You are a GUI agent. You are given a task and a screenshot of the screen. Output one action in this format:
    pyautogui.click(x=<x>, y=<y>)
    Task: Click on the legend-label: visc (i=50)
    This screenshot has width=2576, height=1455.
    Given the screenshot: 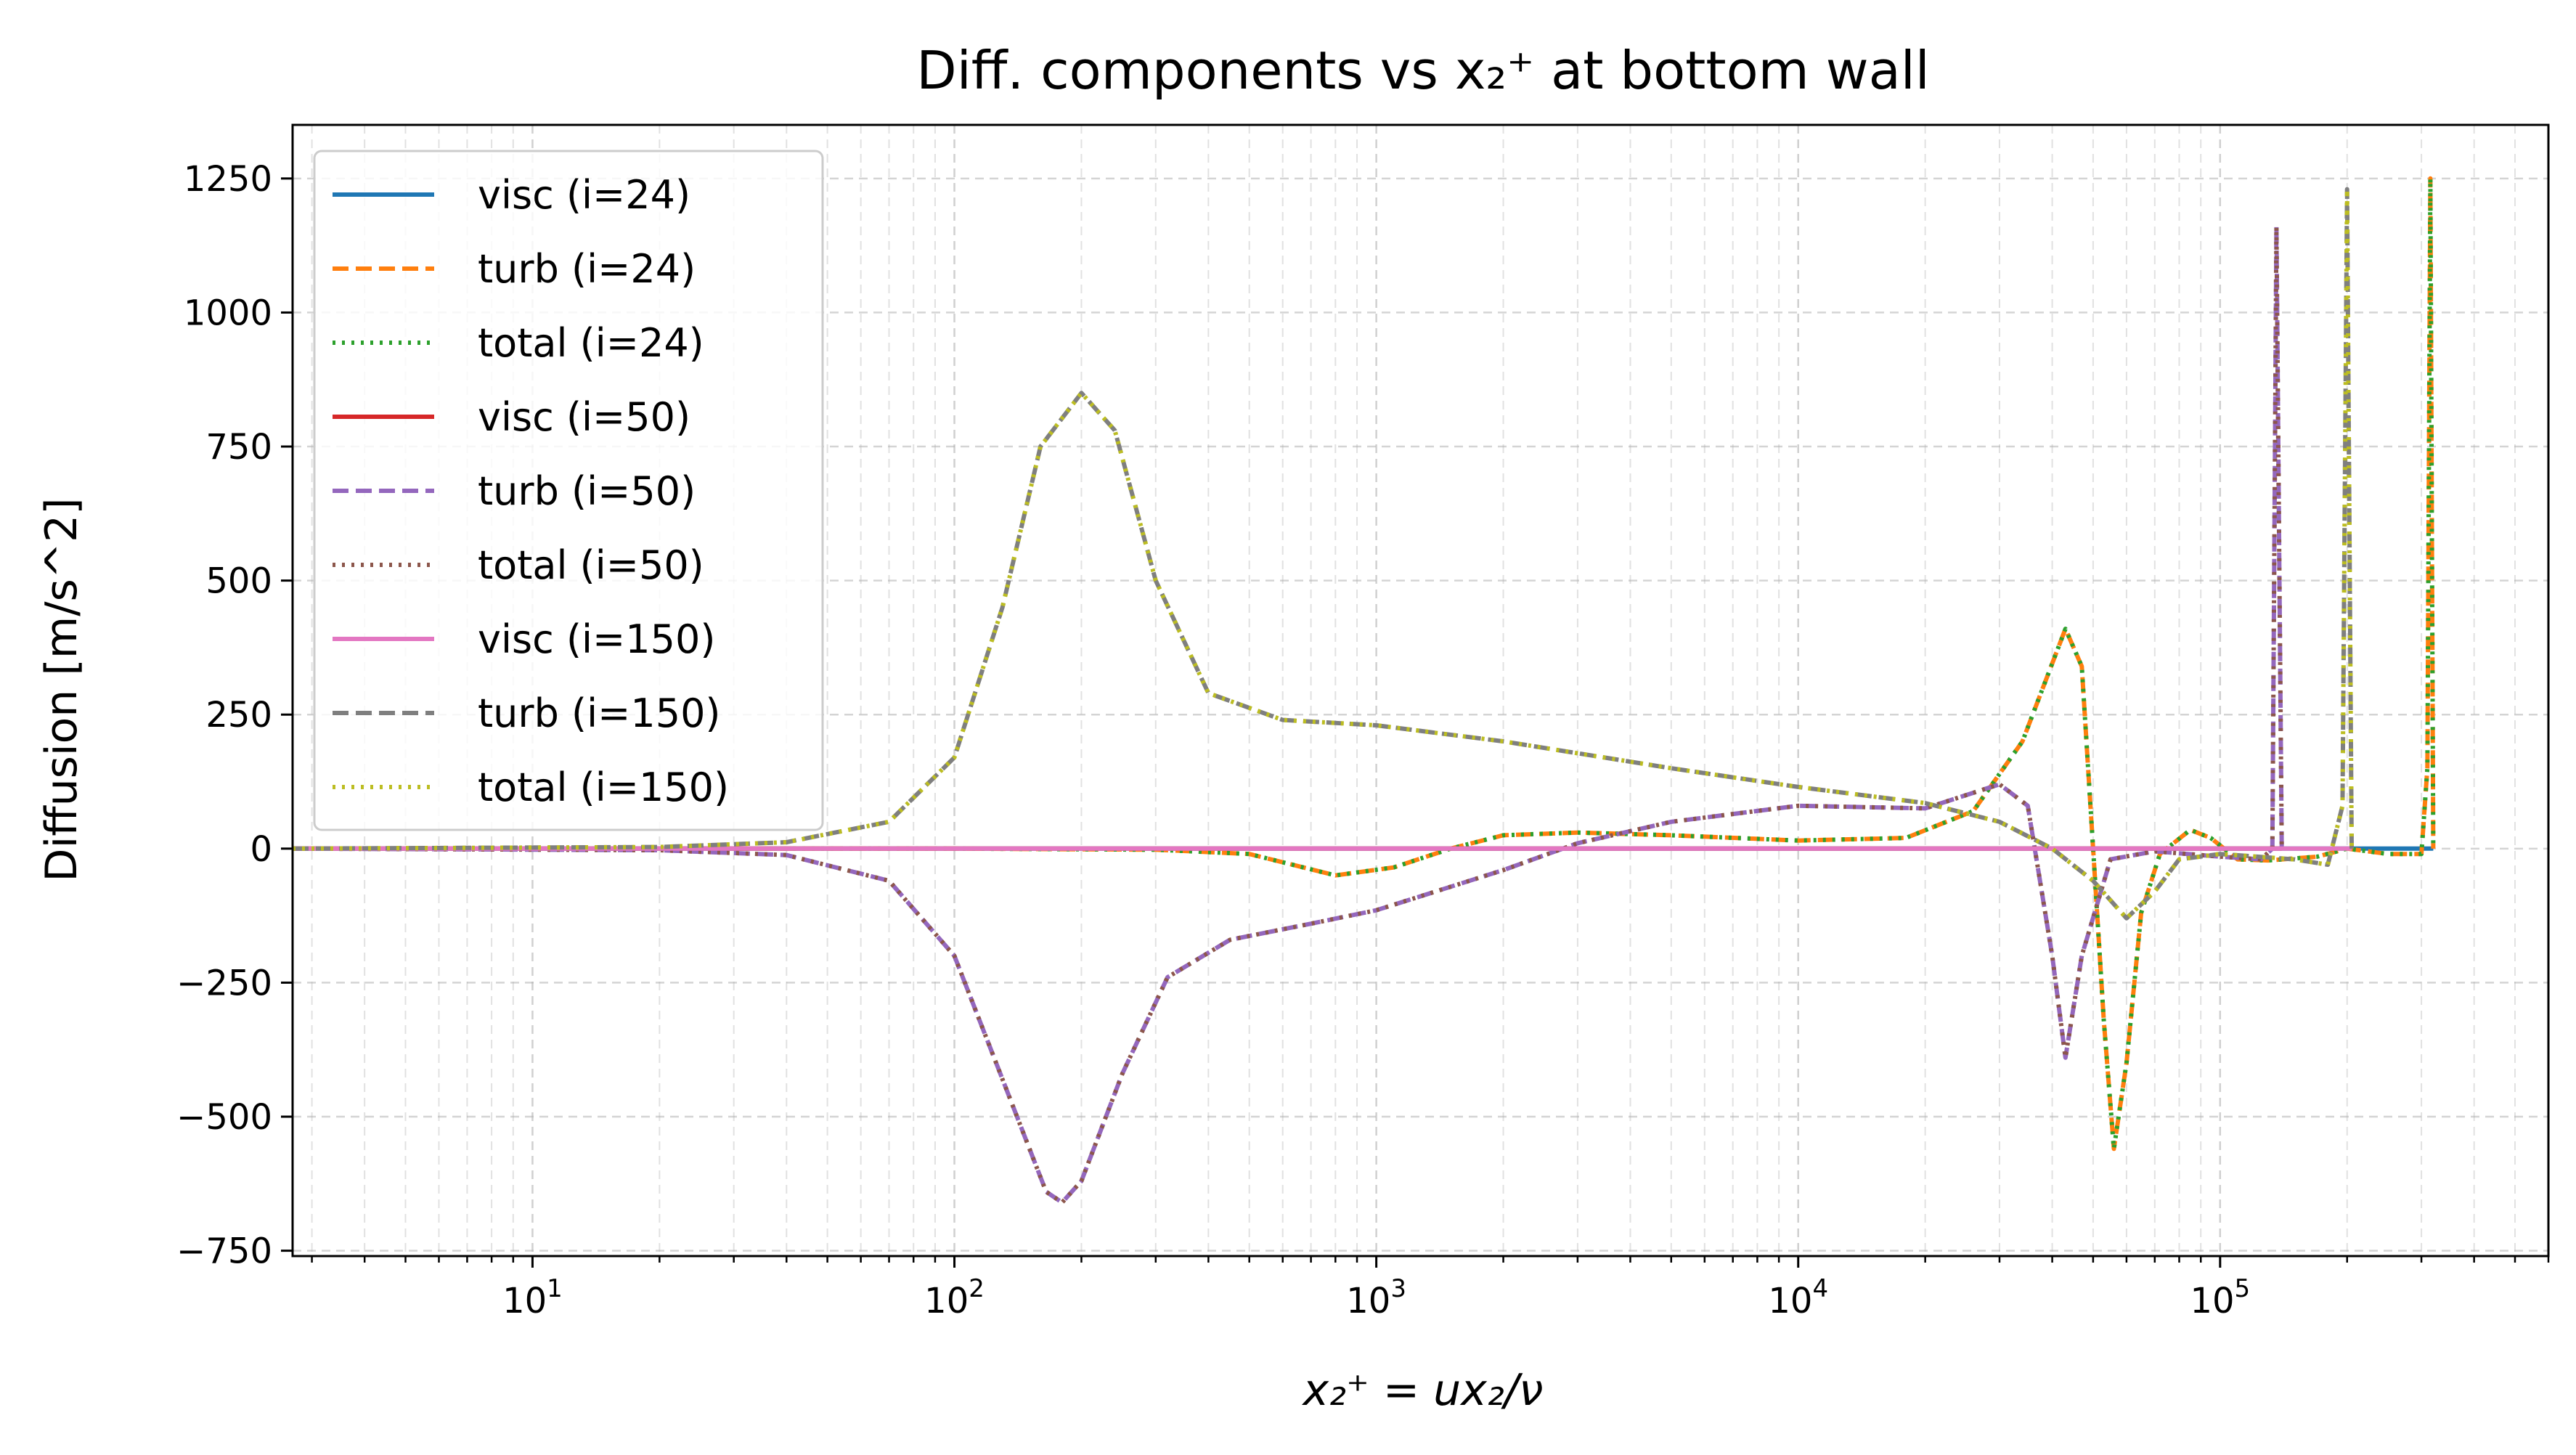 What is the action you would take?
    pyautogui.click(x=584, y=417)
    